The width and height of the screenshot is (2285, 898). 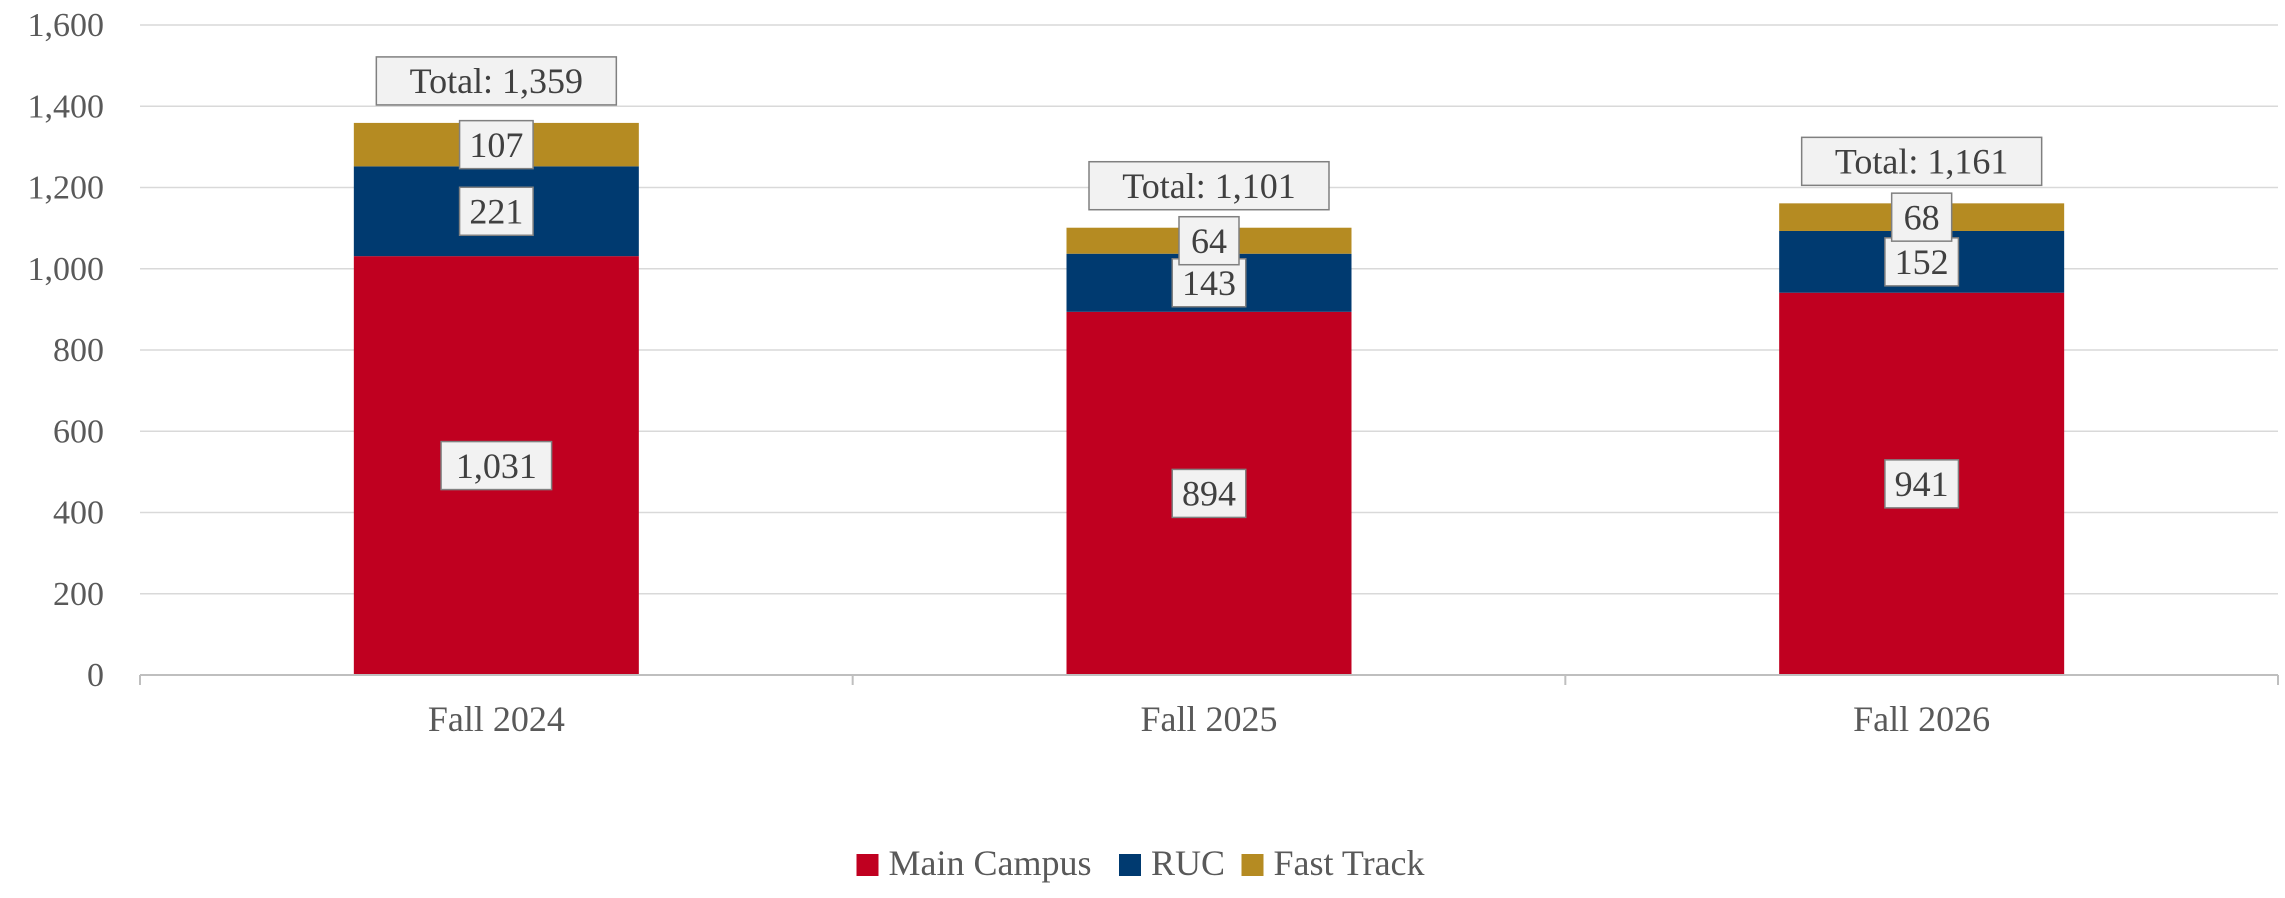 I want to click on ruc-value-label: 152, so click(x=1922, y=262).